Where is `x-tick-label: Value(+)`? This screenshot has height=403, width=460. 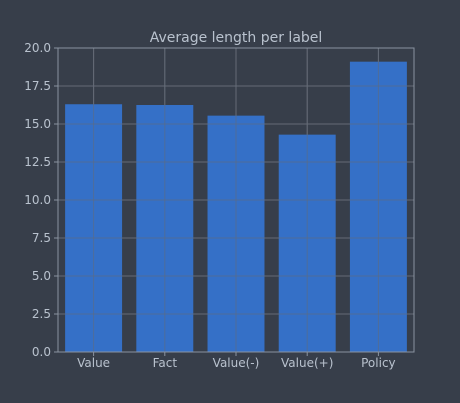 x-tick-label: Value(+) is located at coordinates (307, 363).